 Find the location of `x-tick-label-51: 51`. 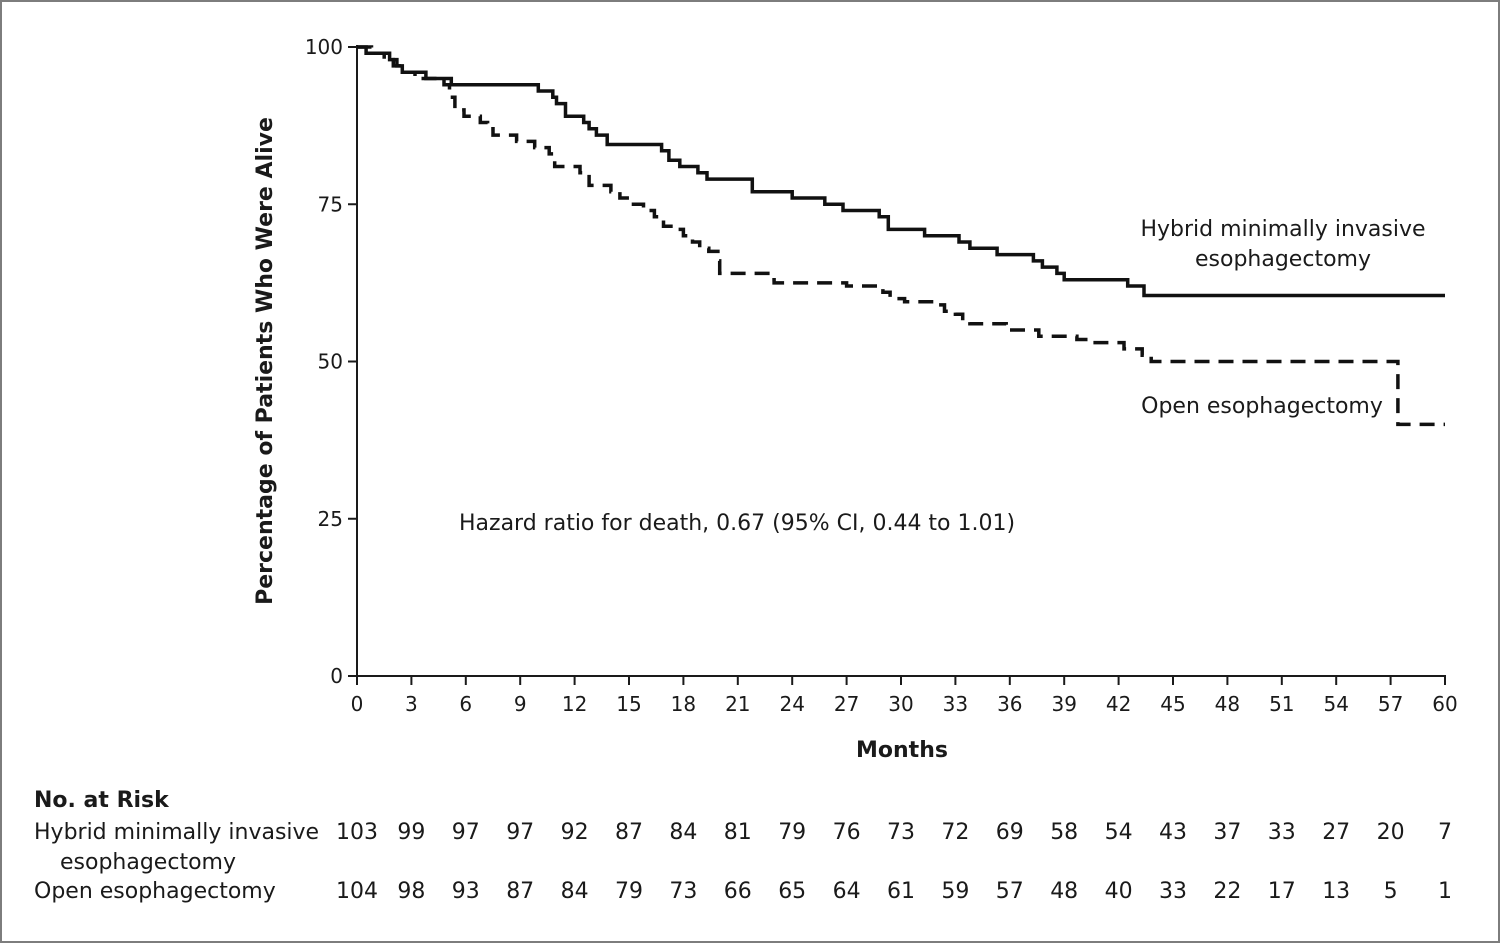

x-tick-label-51: 51 is located at coordinates (1281, 704).